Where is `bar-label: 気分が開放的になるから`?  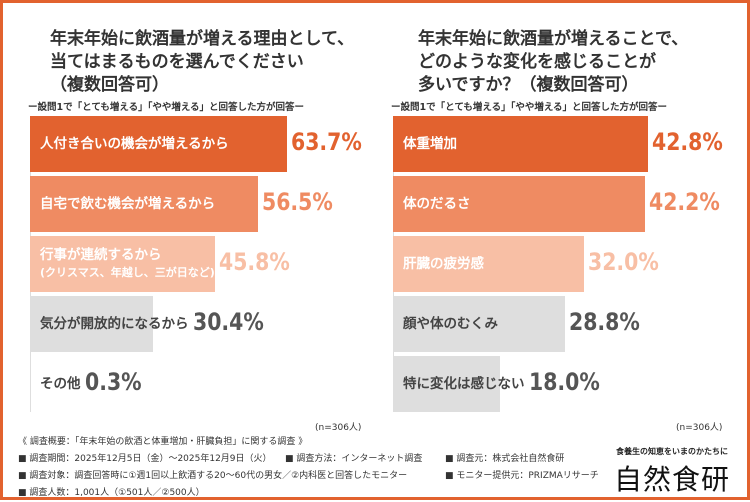
bar-label: 気分が開放的になるから is located at coordinates (114, 324).